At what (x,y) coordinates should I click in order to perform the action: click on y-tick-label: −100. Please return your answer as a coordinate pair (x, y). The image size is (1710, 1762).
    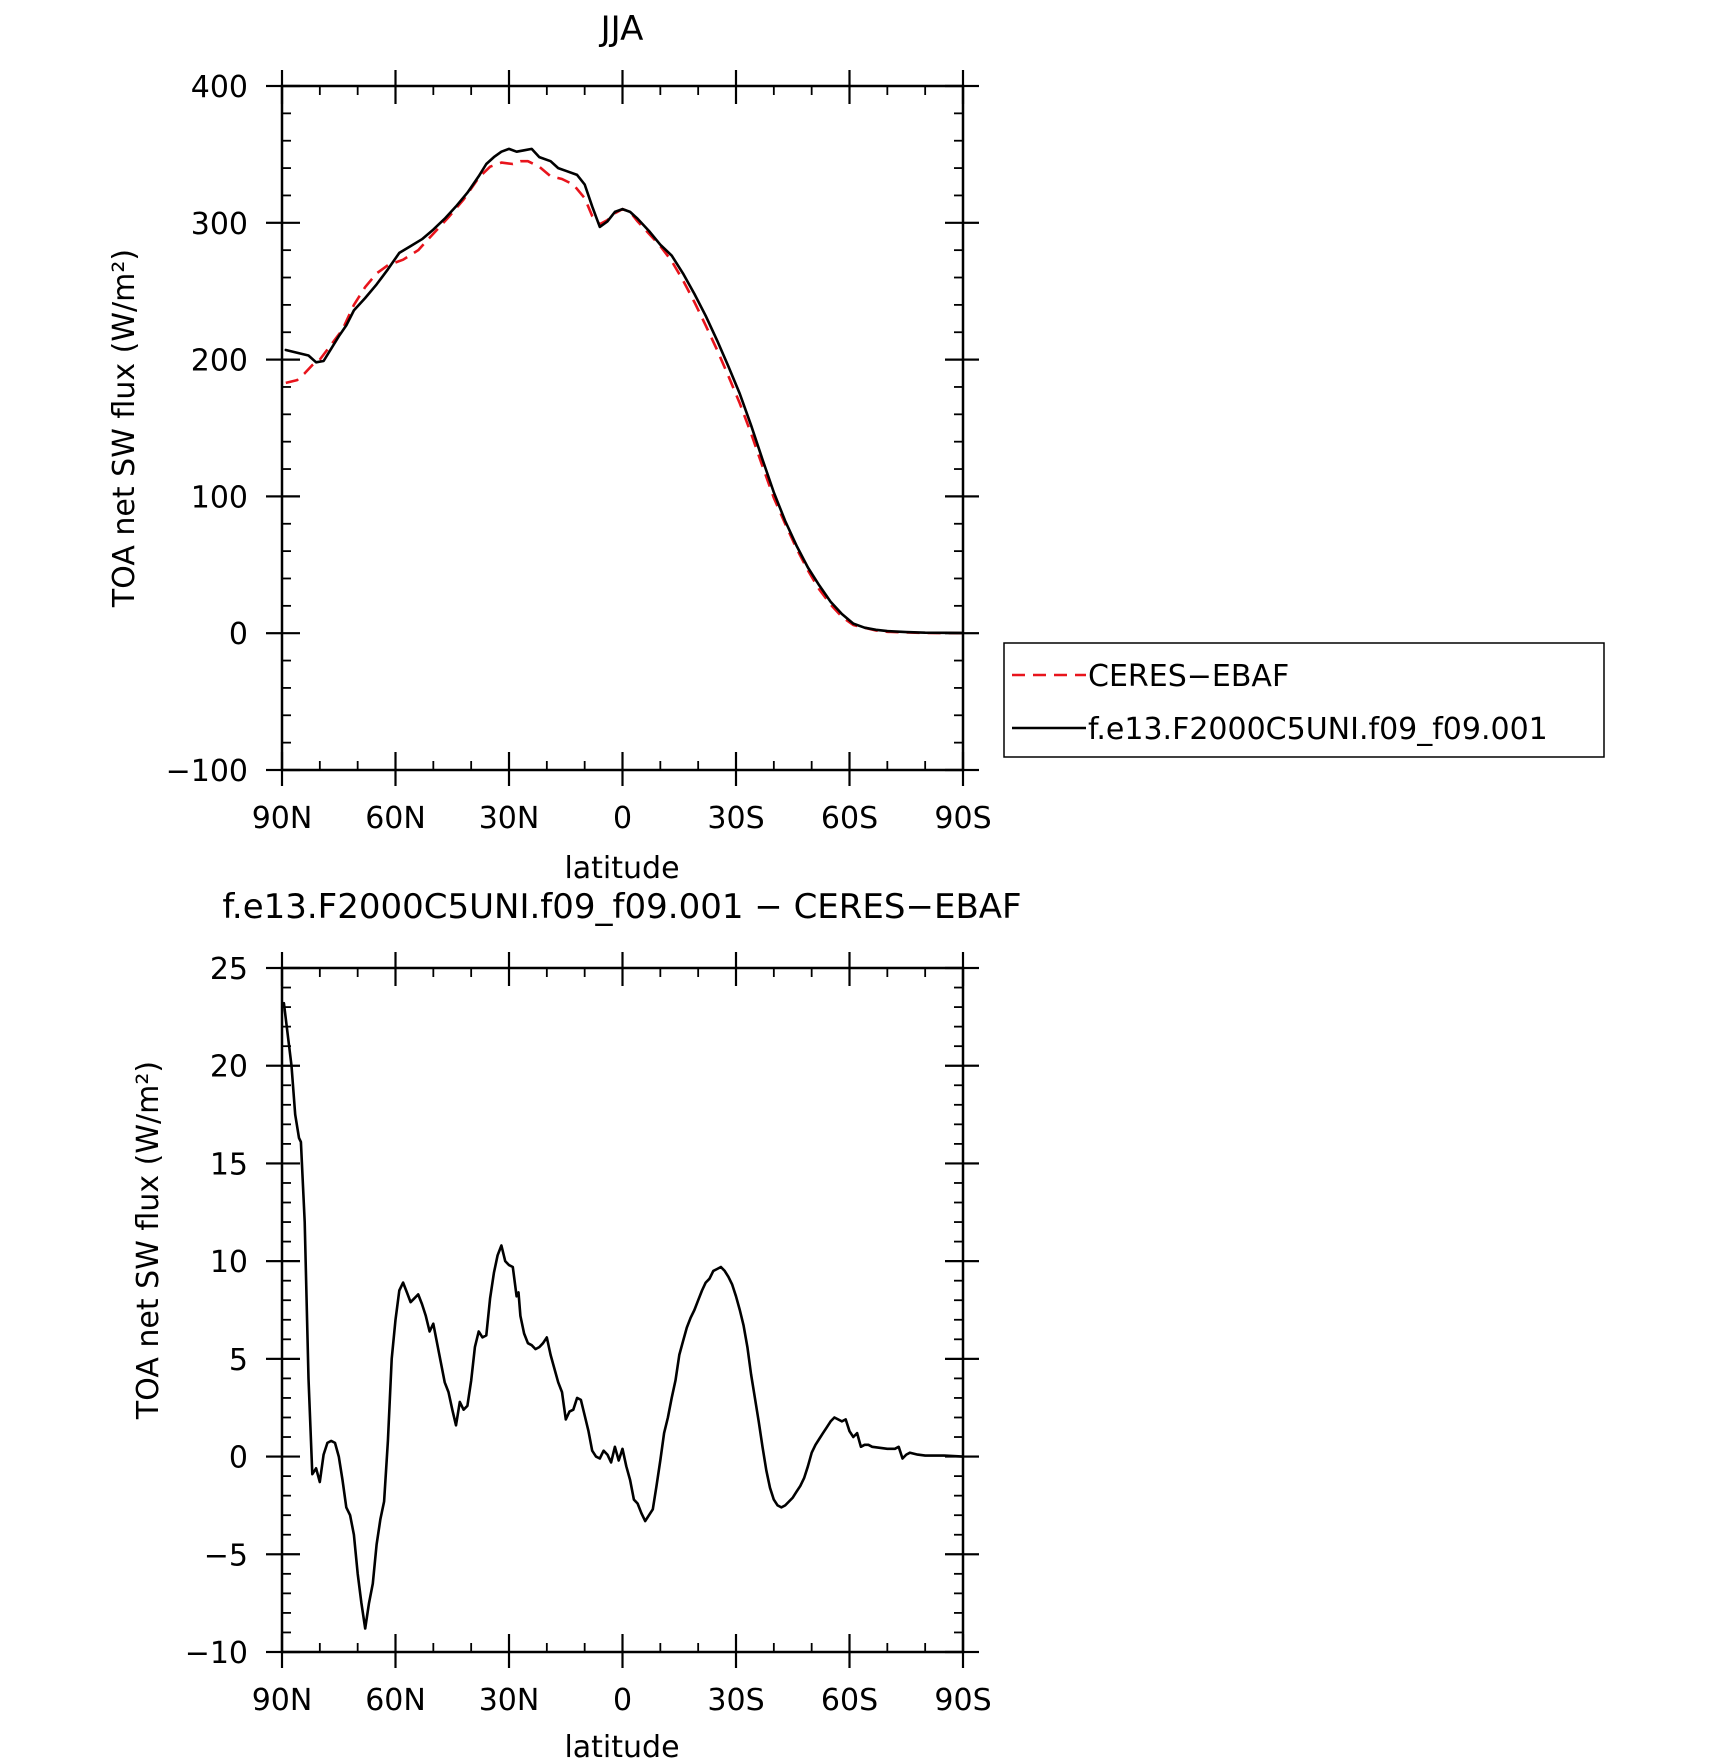
    Looking at the image, I should click on (207, 771).